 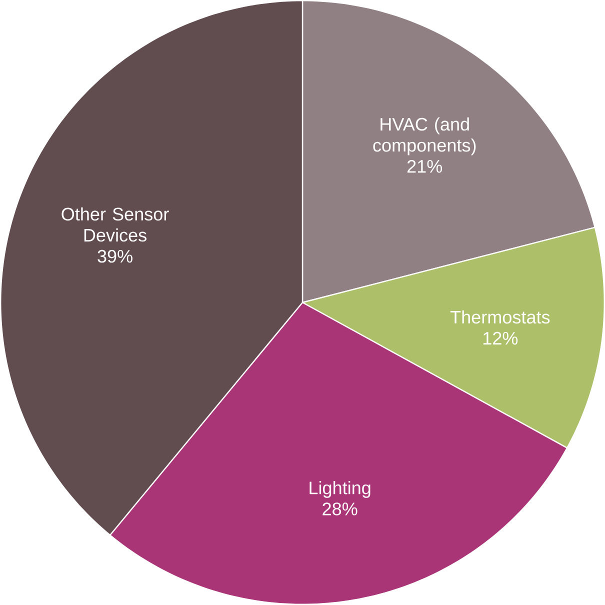 What do you see at coordinates (340, 489) in the screenshot?
I see `slice-label: Lighting` at bounding box center [340, 489].